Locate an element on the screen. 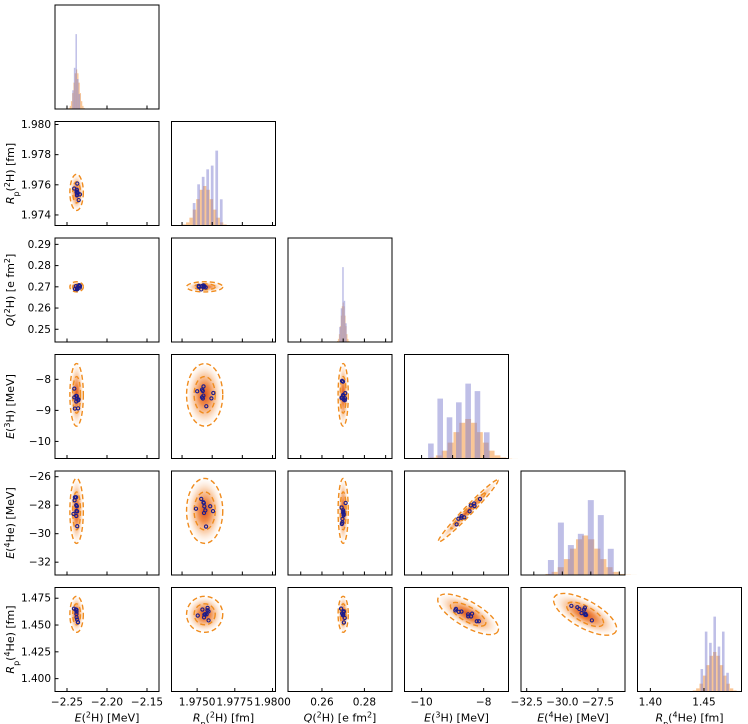 The image size is (748, 724). y-tick-label: −30 is located at coordinates (40, 534).